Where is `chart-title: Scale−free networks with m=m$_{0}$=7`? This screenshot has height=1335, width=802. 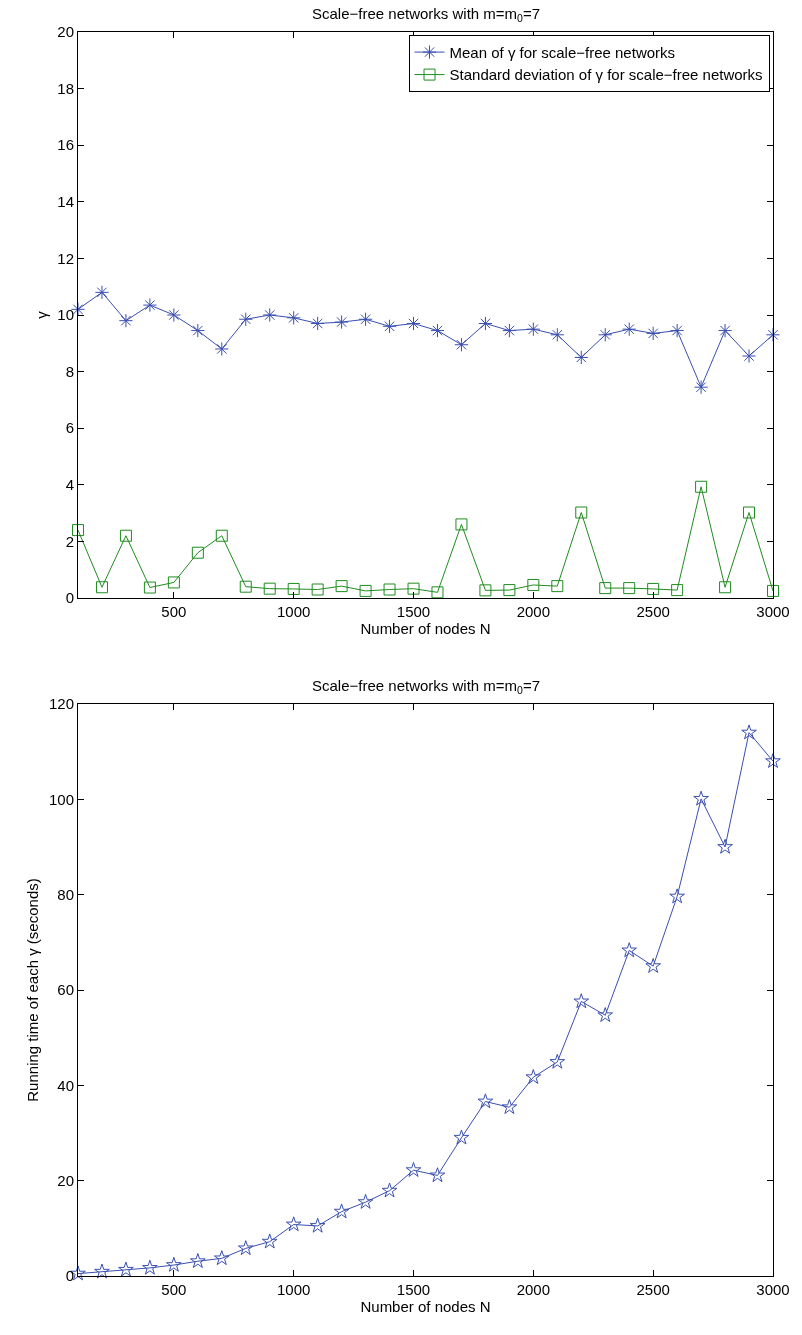 chart-title: Scale−free networks with m=m$_{0}$=7 is located at coordinates (426, 687).